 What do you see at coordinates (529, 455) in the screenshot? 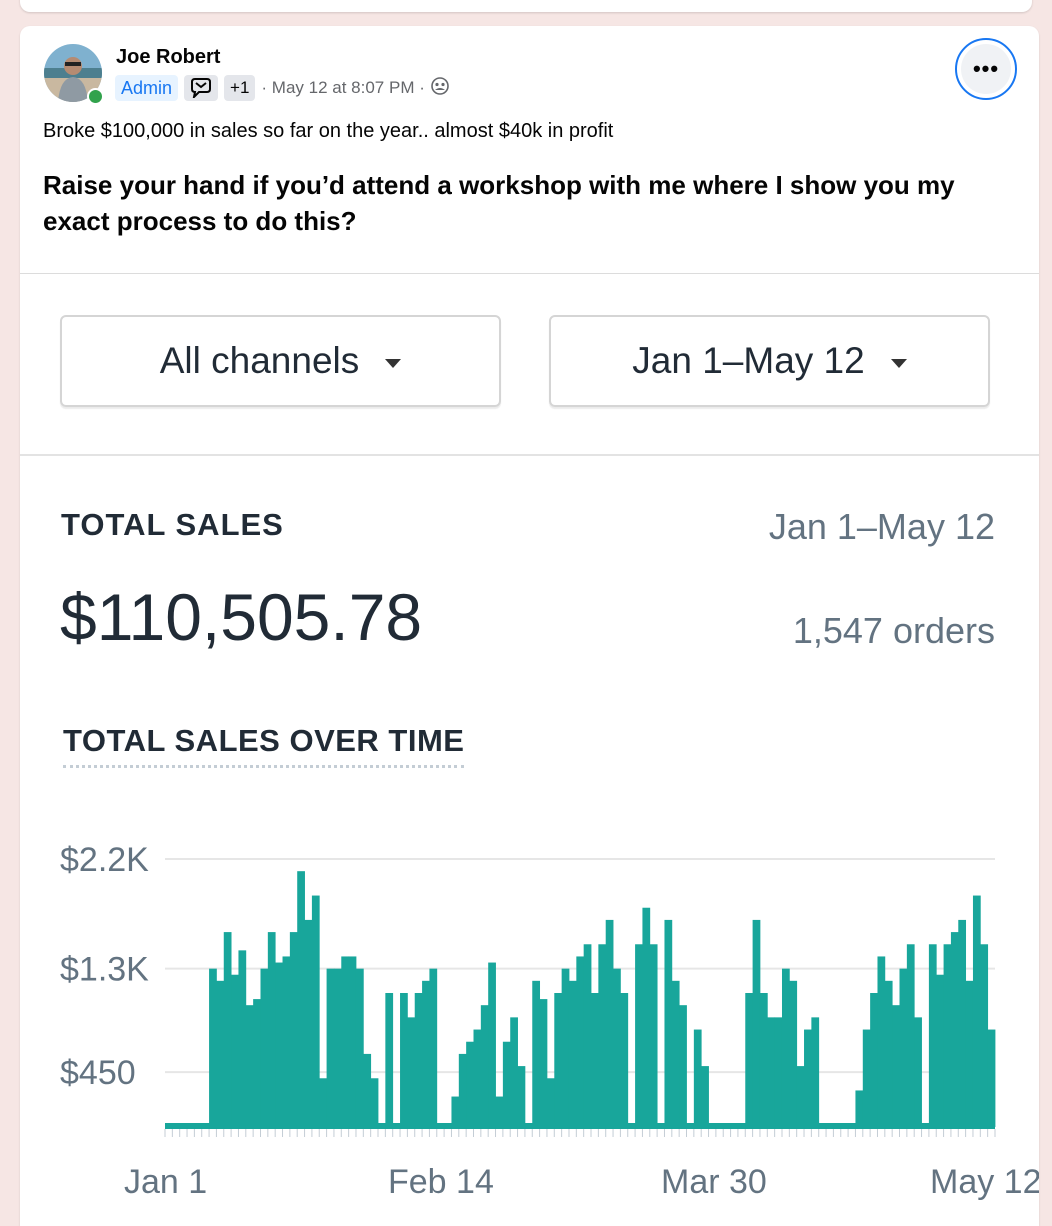
I see `divider` at bounding box center [529, 455].